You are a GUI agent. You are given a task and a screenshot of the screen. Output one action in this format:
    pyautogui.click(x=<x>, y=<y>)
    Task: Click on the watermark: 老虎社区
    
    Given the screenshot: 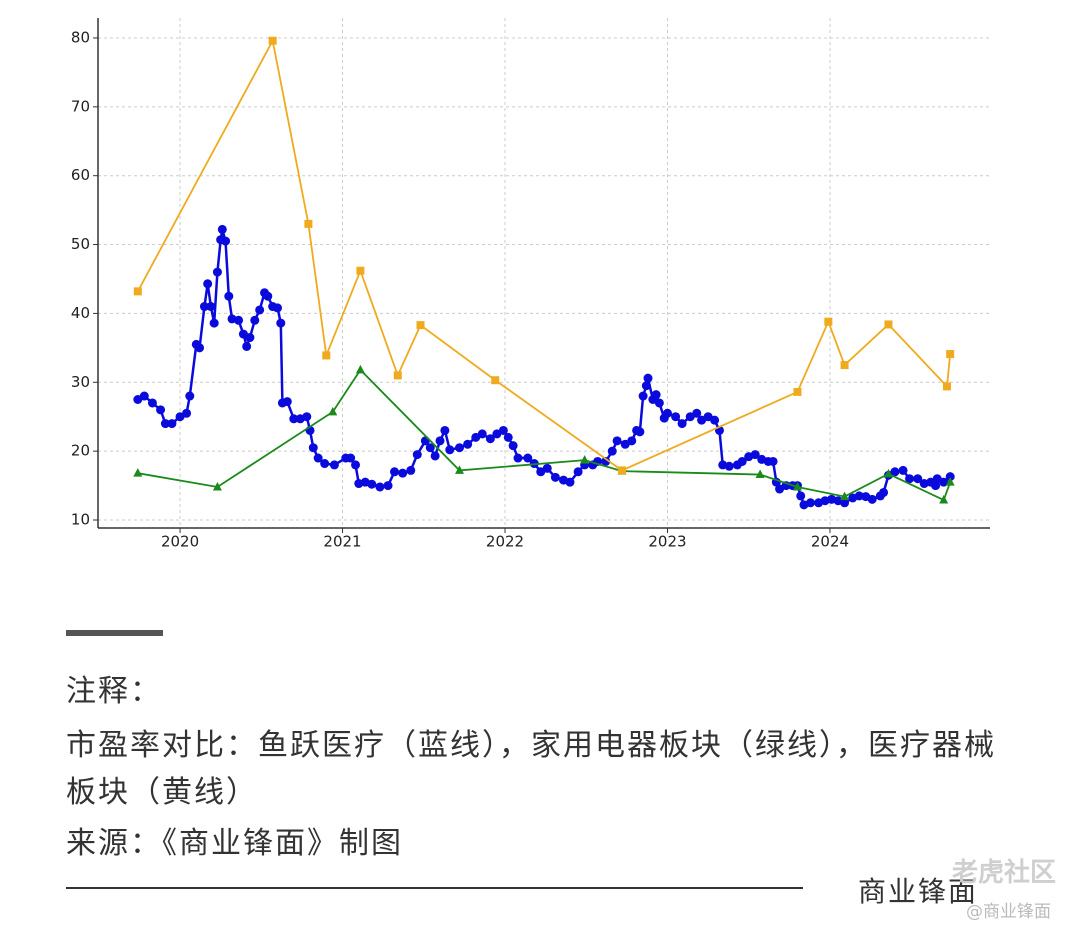 What is the action you would take?
    pyautogui.click(x=1004, y=873)
    